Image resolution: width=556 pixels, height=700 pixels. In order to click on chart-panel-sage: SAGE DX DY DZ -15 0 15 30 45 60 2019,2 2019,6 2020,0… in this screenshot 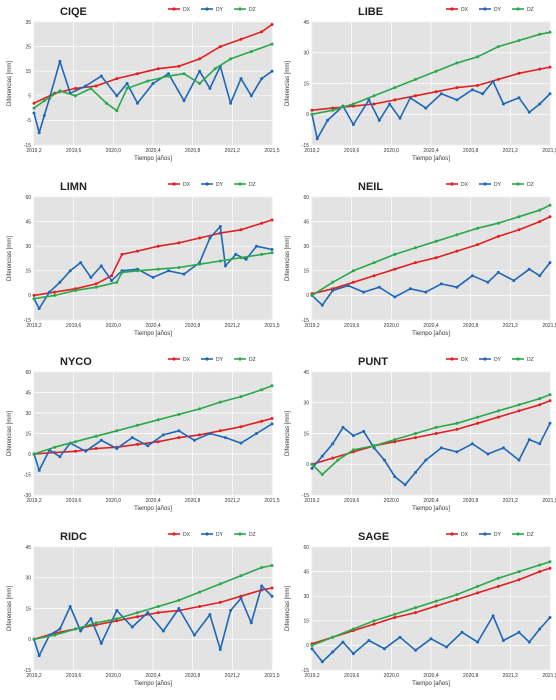, I will do `click(420, 609)`.